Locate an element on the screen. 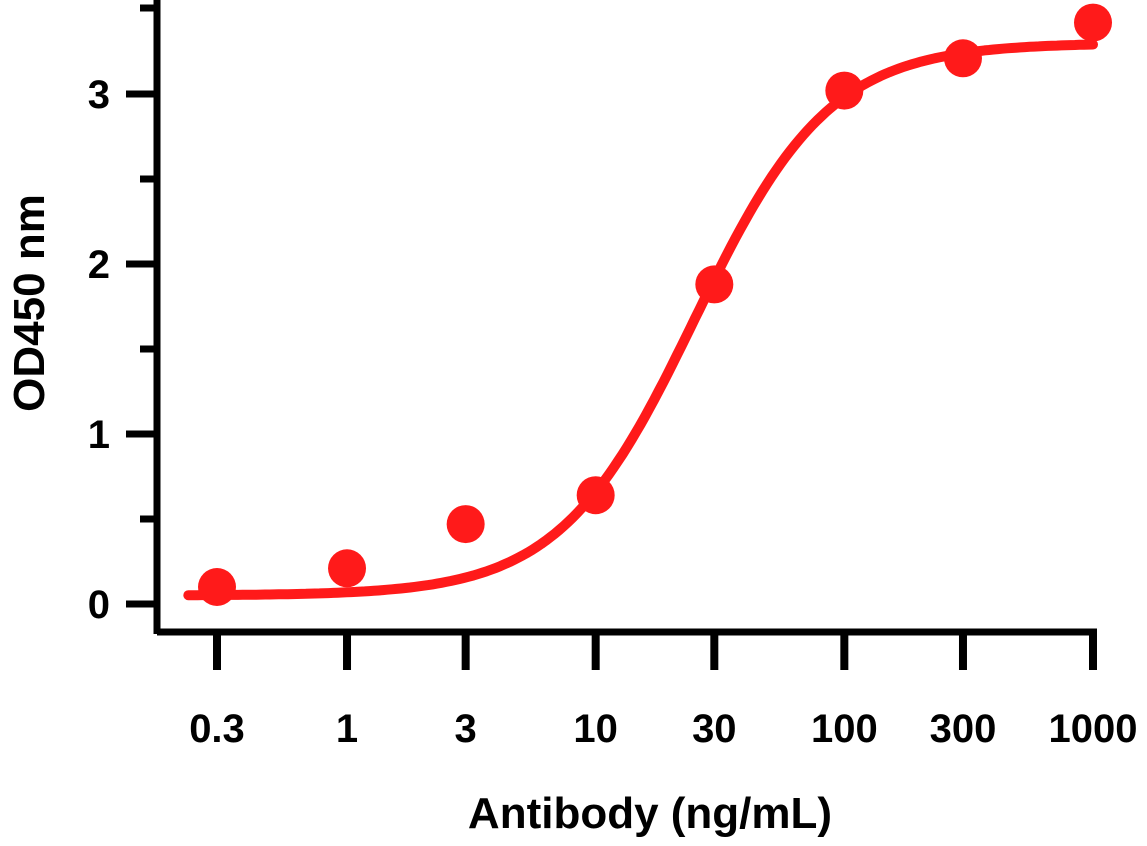  x-tick-label: 1 is located at coordinates (347, 729).